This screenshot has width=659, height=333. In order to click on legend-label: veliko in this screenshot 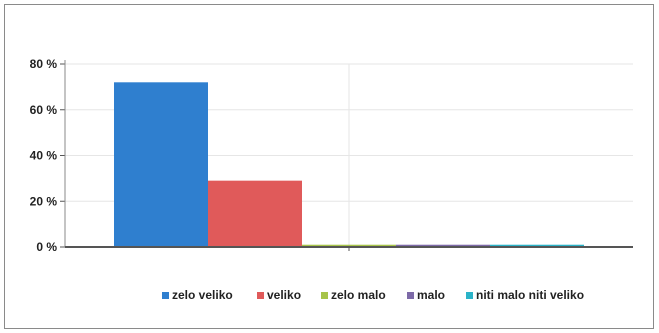, I will do `click(284, 295)`.